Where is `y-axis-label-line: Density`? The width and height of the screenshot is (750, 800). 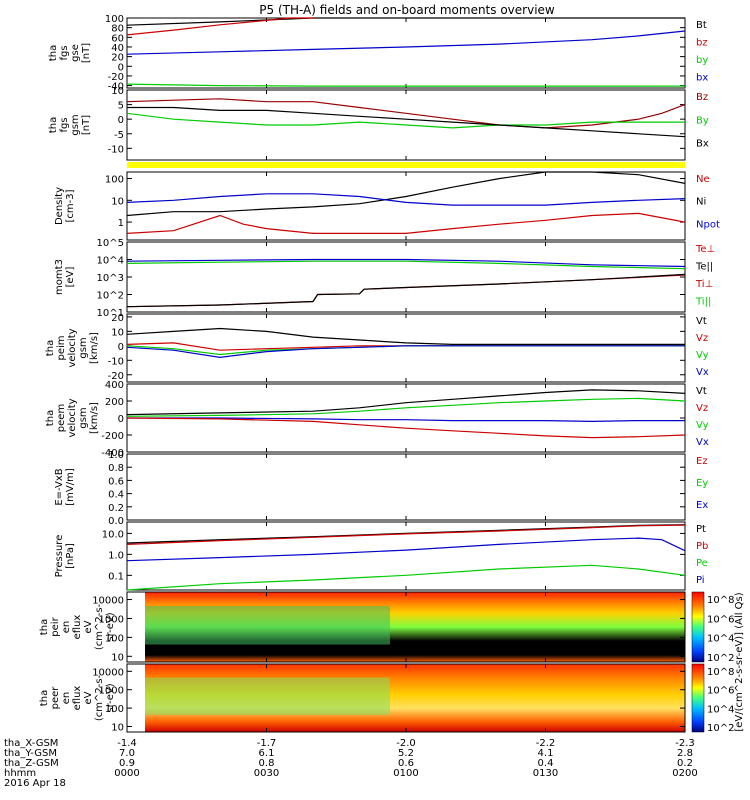 y-axis-label-line: Density is located at coordinates (59, 206).